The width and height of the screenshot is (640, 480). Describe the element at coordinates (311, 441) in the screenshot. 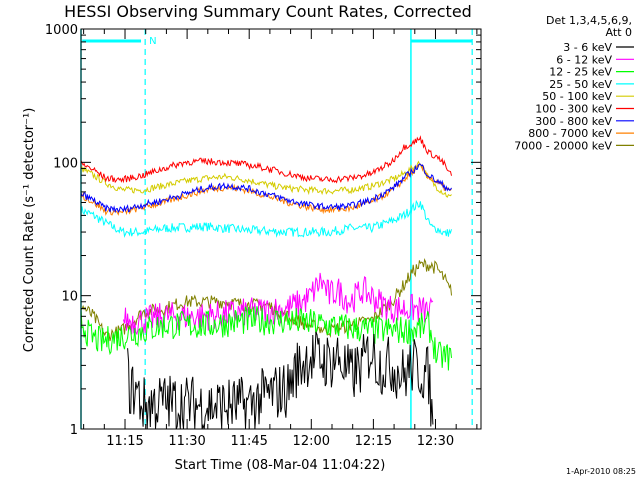

I see `x-tick-label: 12:00` at that location.